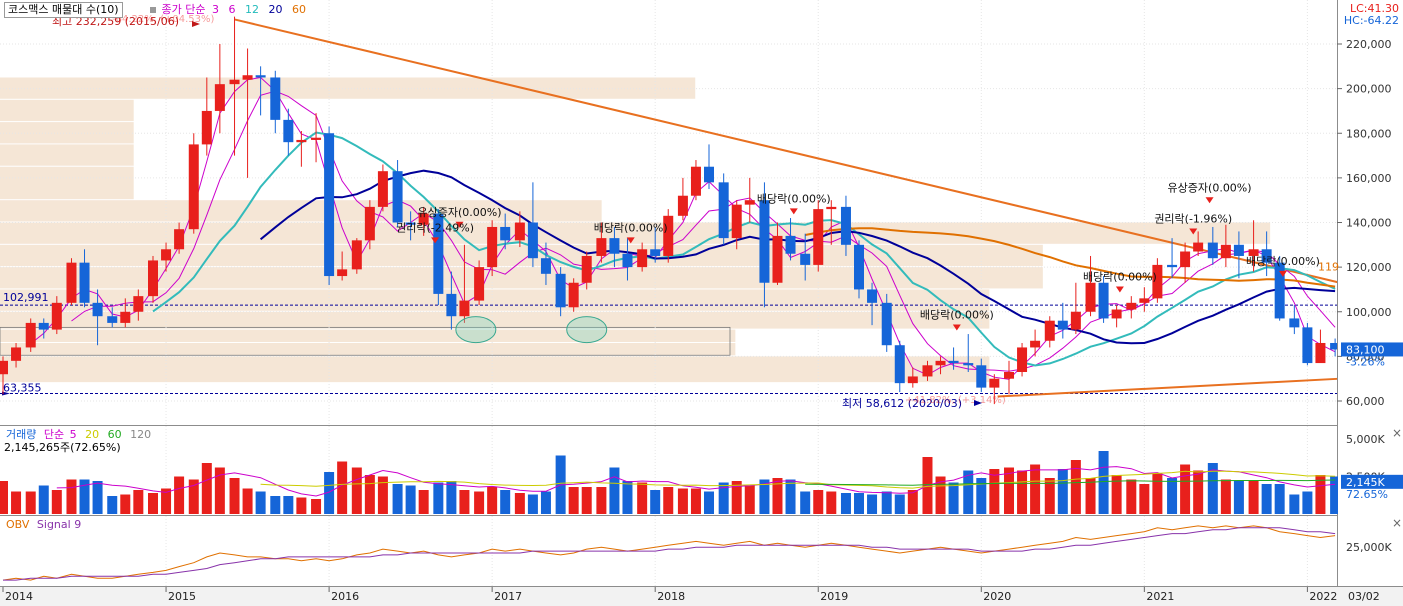 The width and height of the screenshot is (1403, 606). What do you see at coordinates (1369, 133) in the screenshot?
I see `price-tick-label: 180,000` at bounding box center [1369, 133].